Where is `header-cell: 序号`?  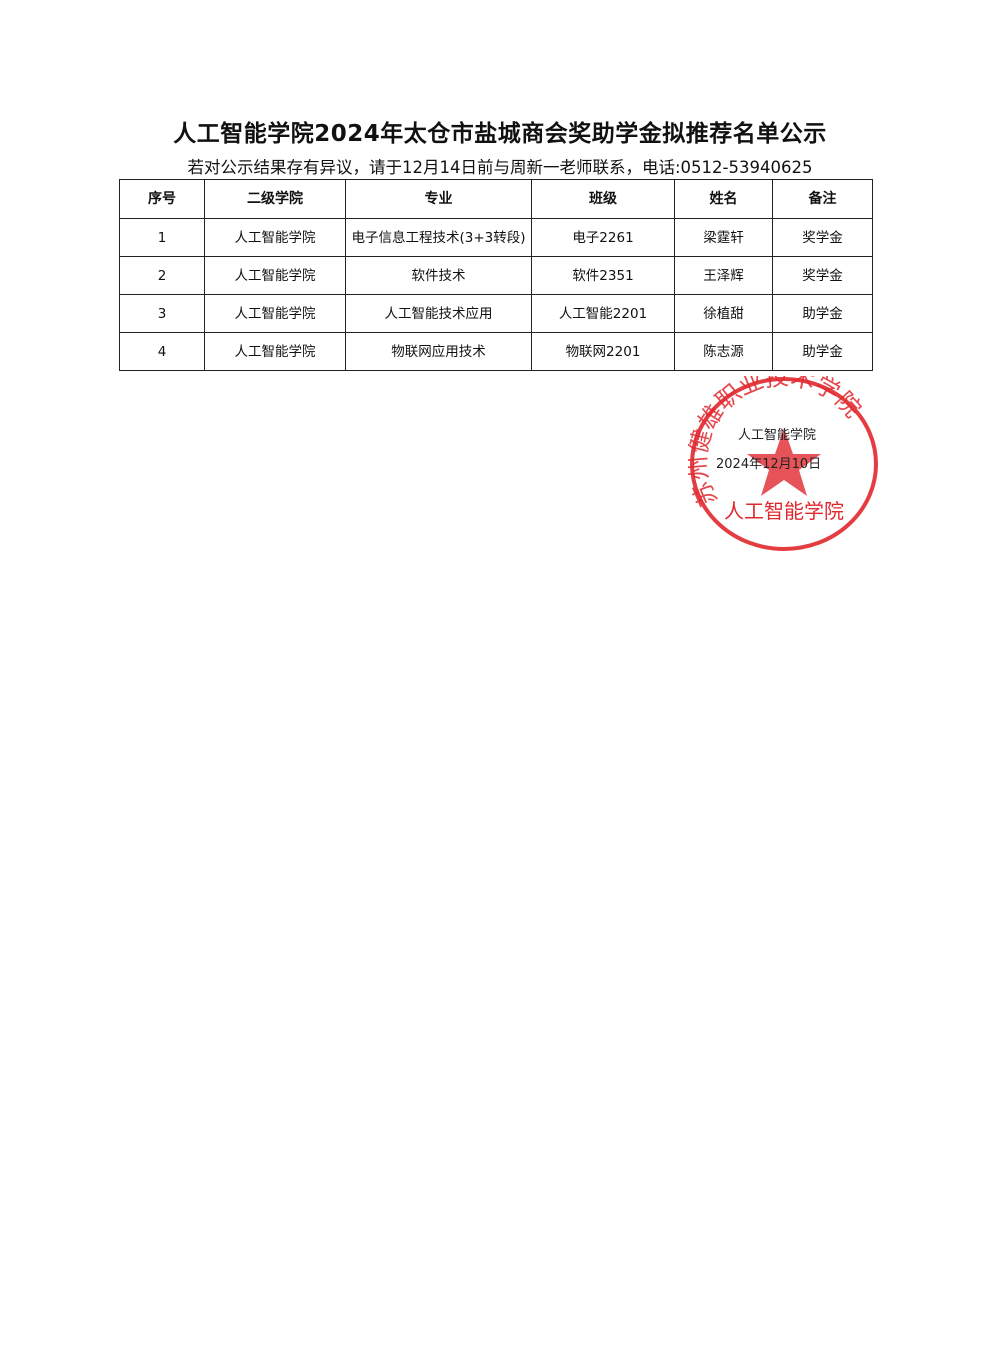 header-cell: 序号 is located at coordinates (162, 199).